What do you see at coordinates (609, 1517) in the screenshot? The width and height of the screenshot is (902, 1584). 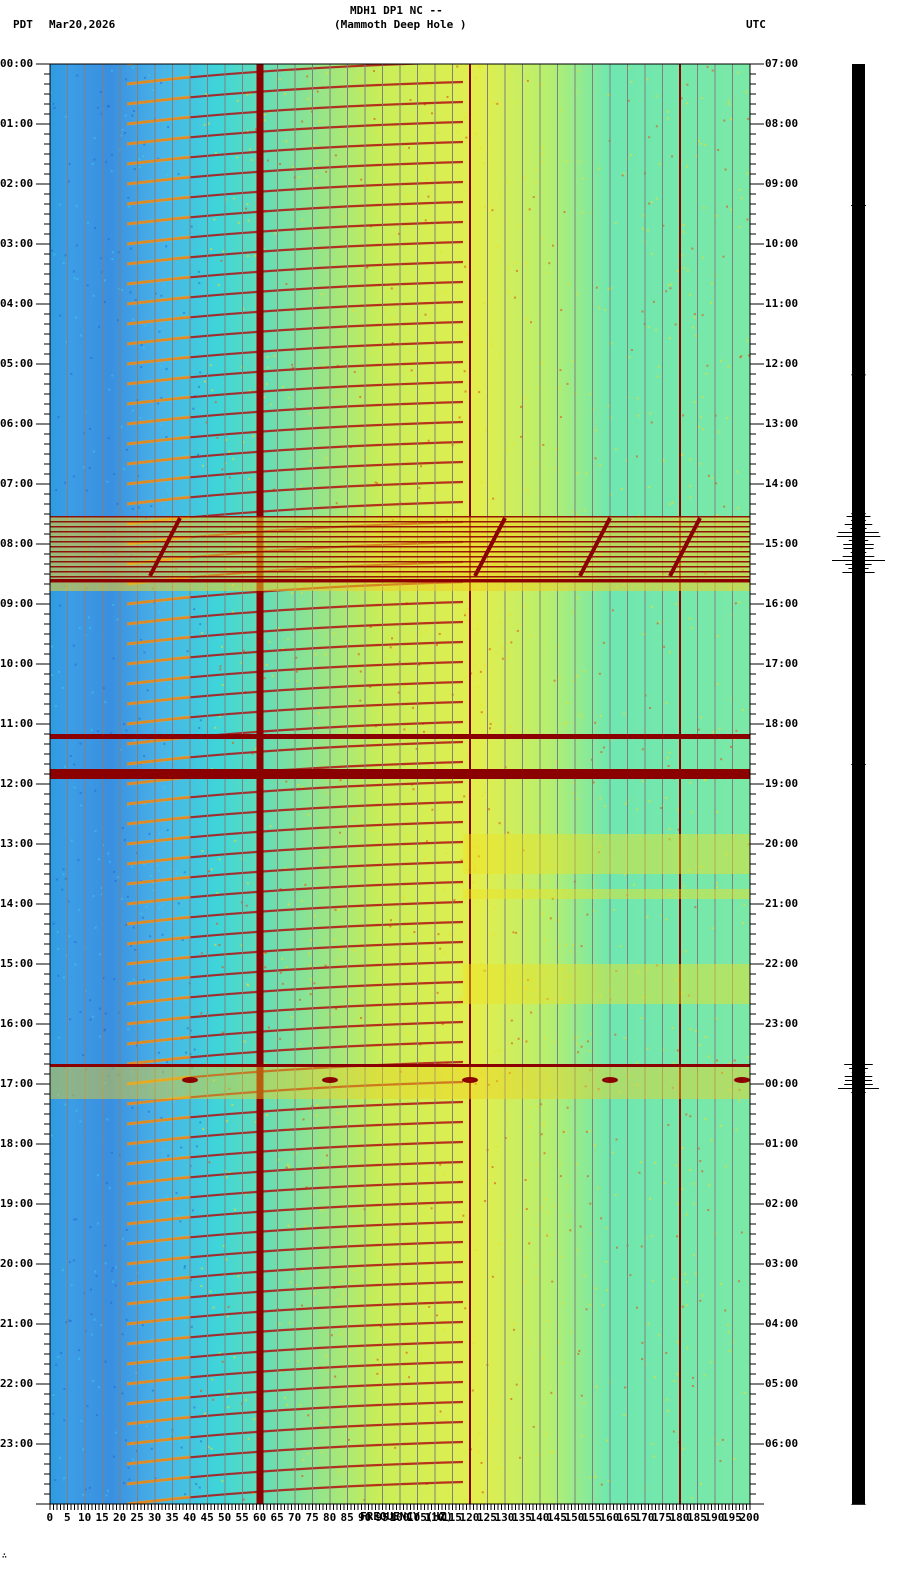 I see `x-tick-label: 160` at bounding box center [609, 1517].